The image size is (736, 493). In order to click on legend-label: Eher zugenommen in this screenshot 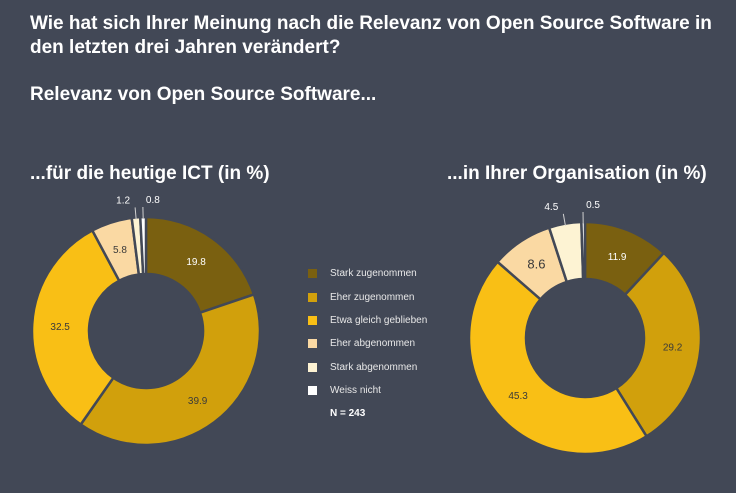, I will do `click(372, 297)`.